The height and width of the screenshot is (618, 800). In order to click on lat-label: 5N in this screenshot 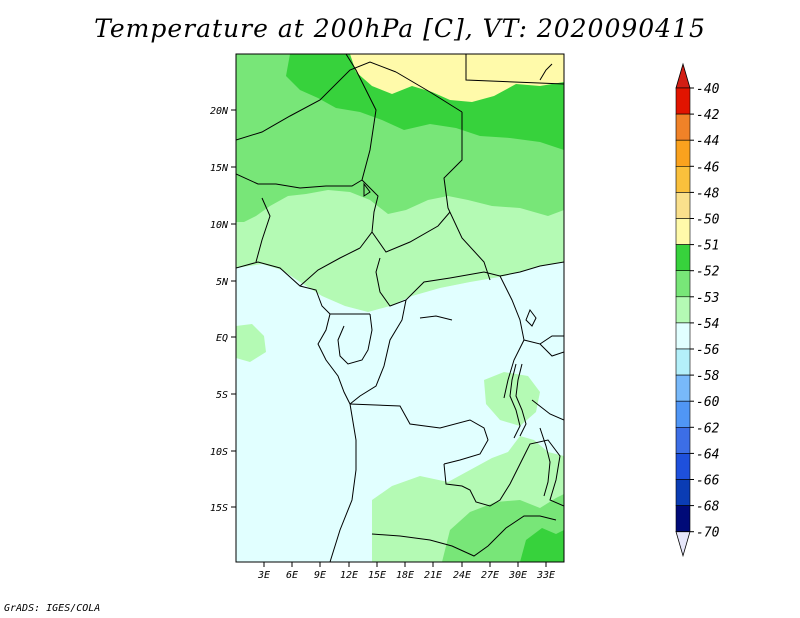, I will do `click(222, 282)`.